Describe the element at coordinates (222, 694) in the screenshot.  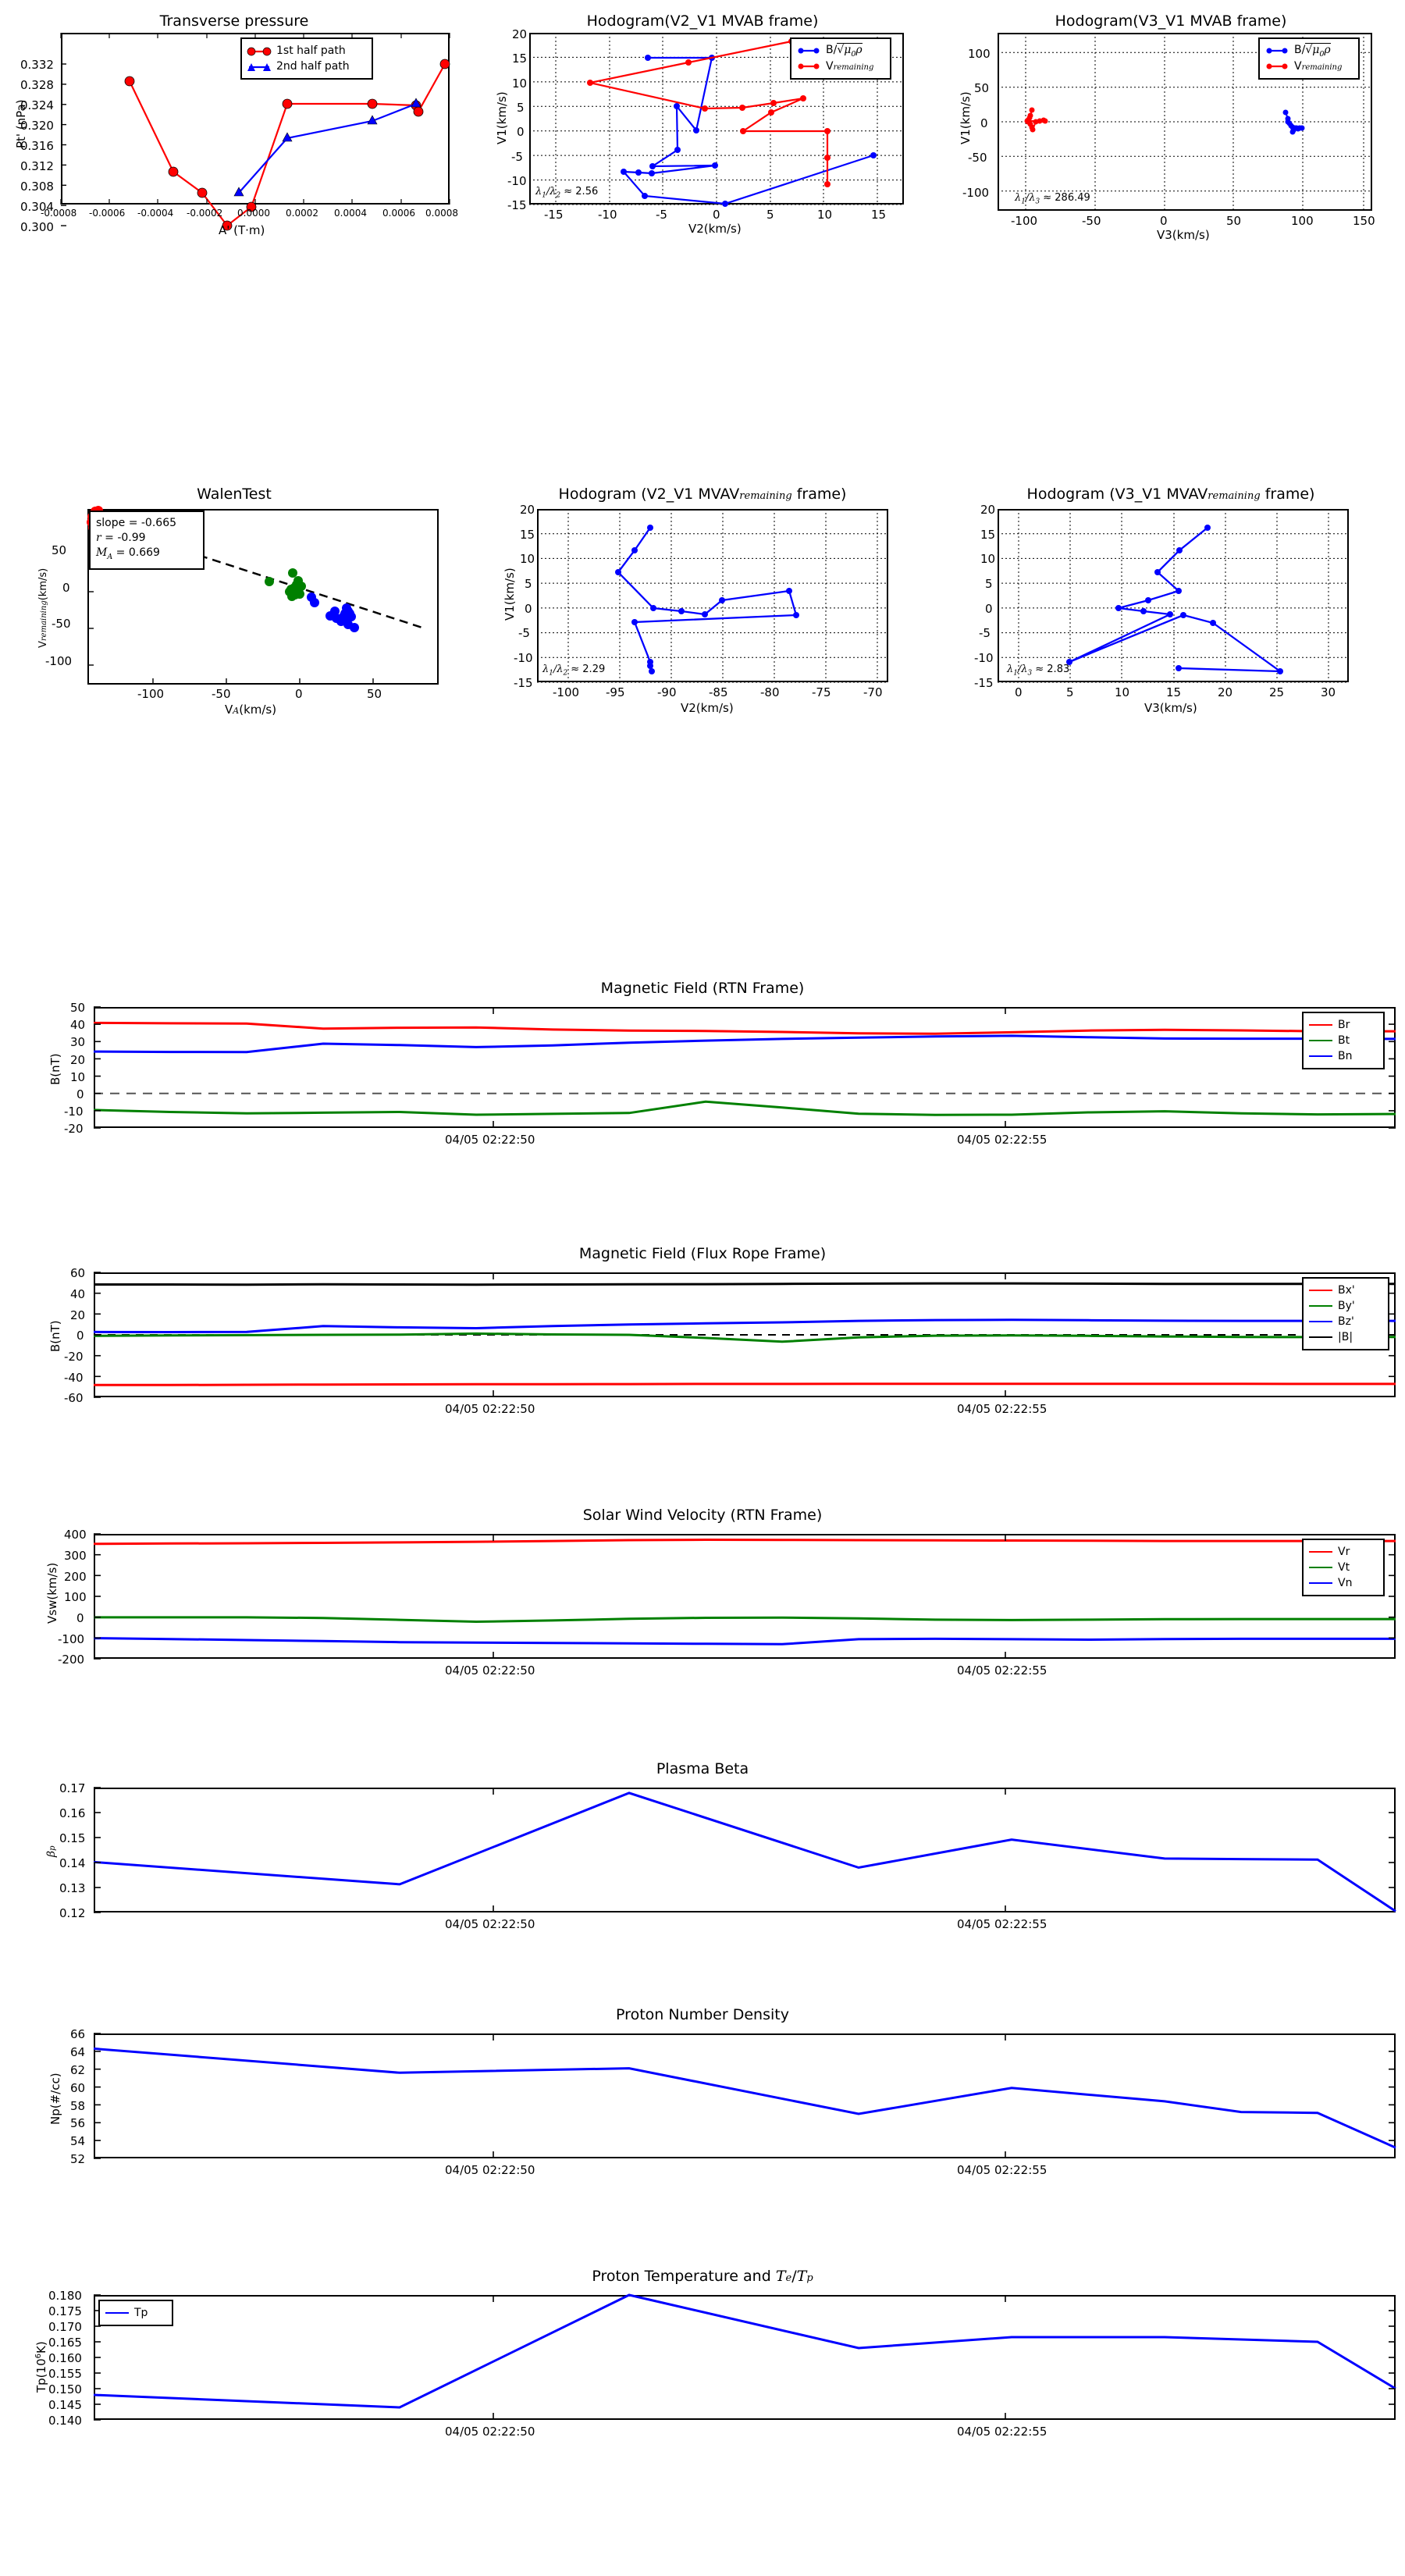
I see `x-tick-label: -50` at that location.